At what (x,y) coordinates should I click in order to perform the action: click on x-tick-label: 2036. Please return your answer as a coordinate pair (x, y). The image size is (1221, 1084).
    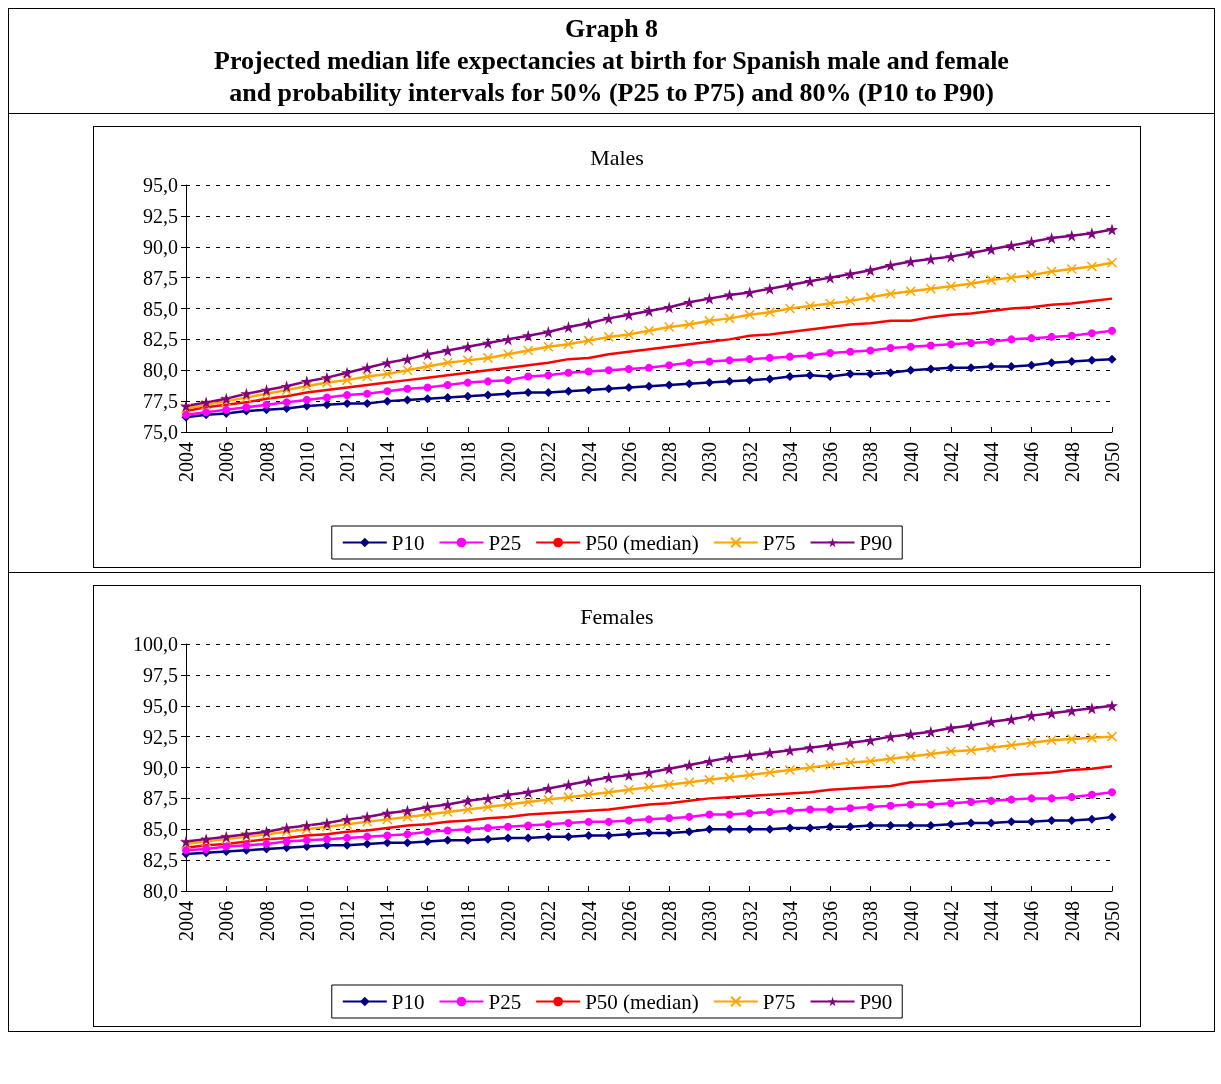
    Looking at the image, I should click on (830, 462).